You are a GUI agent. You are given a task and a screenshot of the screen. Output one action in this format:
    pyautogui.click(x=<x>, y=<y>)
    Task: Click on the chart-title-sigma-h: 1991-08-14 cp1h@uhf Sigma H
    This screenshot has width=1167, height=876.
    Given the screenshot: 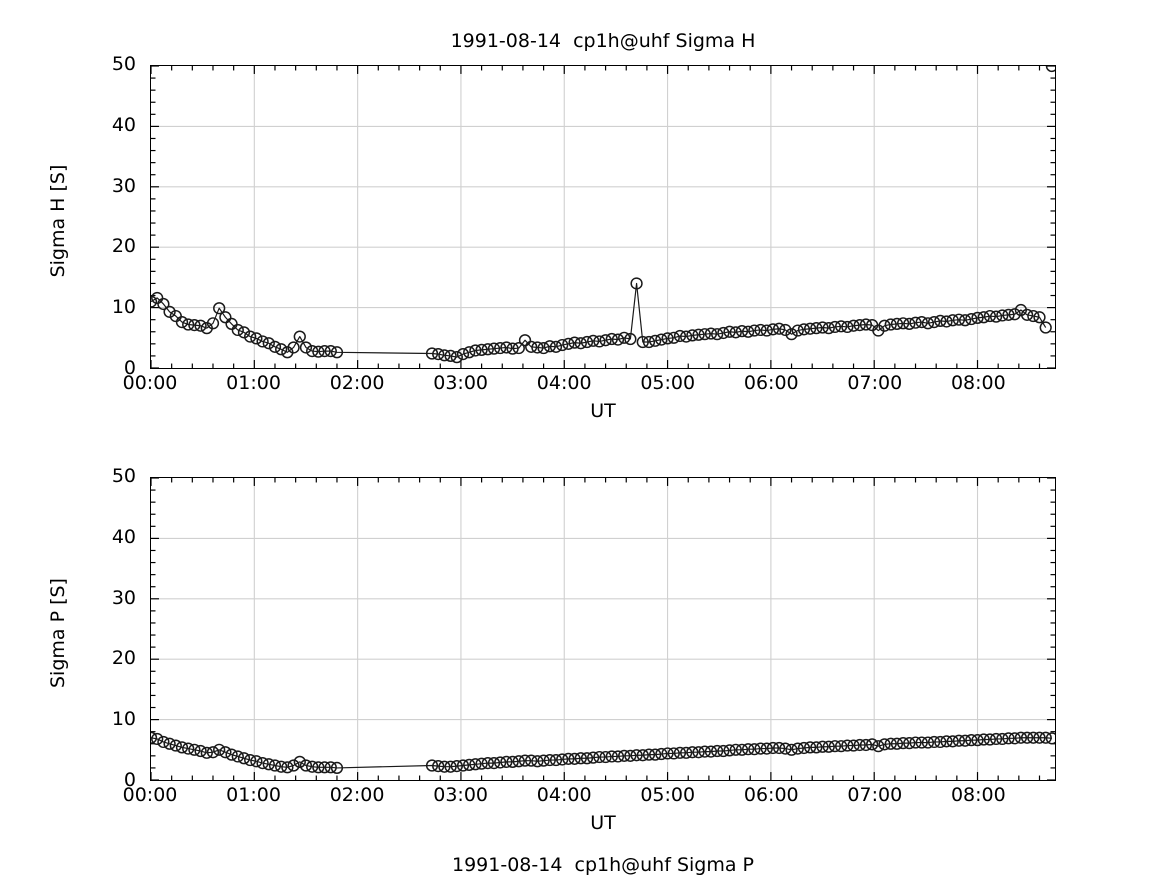 What is the action you would take?
    pyautogui.click(x=603, y=41)
    